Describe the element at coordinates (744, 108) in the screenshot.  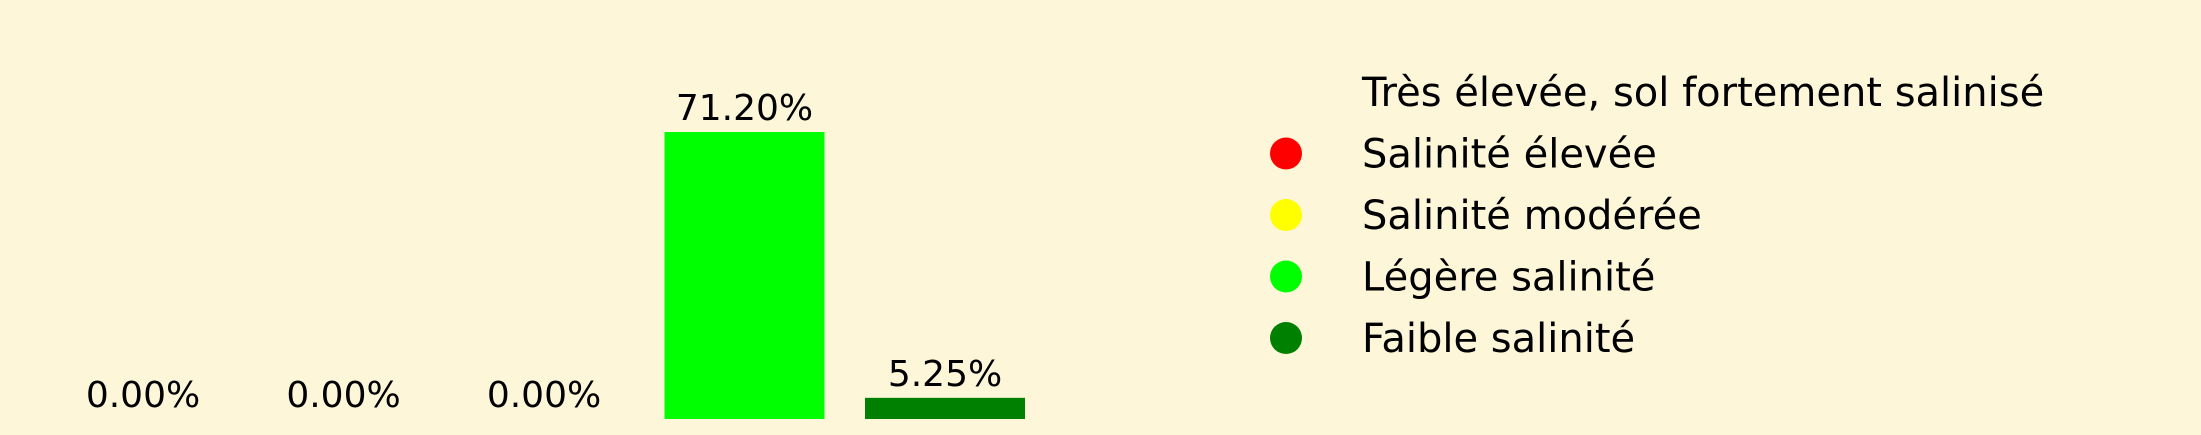
I see `bar-value-label-3: 71.20%` at that location.